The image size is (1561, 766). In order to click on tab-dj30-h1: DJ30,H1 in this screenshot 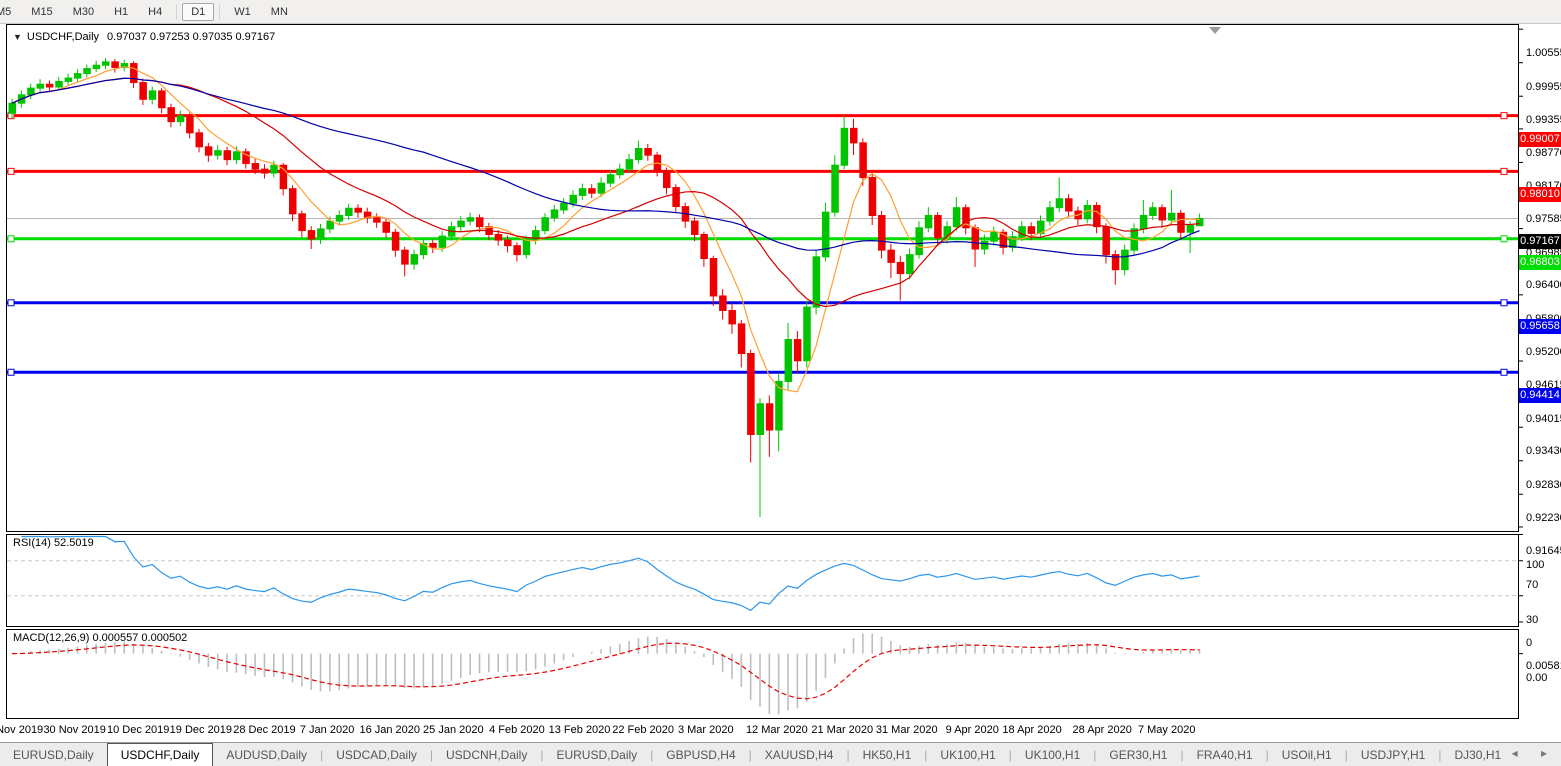, I will do `click(1478, 755)`.